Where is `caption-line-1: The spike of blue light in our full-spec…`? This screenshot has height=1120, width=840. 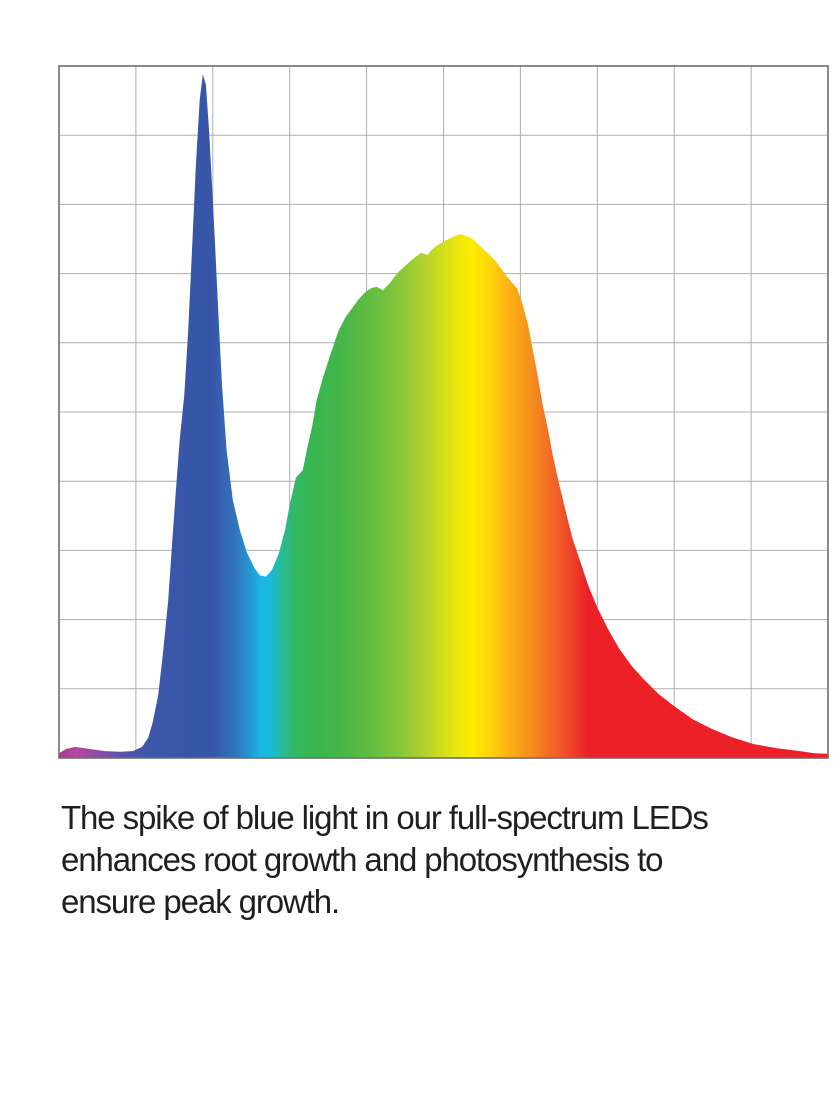
caption-line-1: The spike of blue light in our full-spec… is located at coordinates (385, 817).